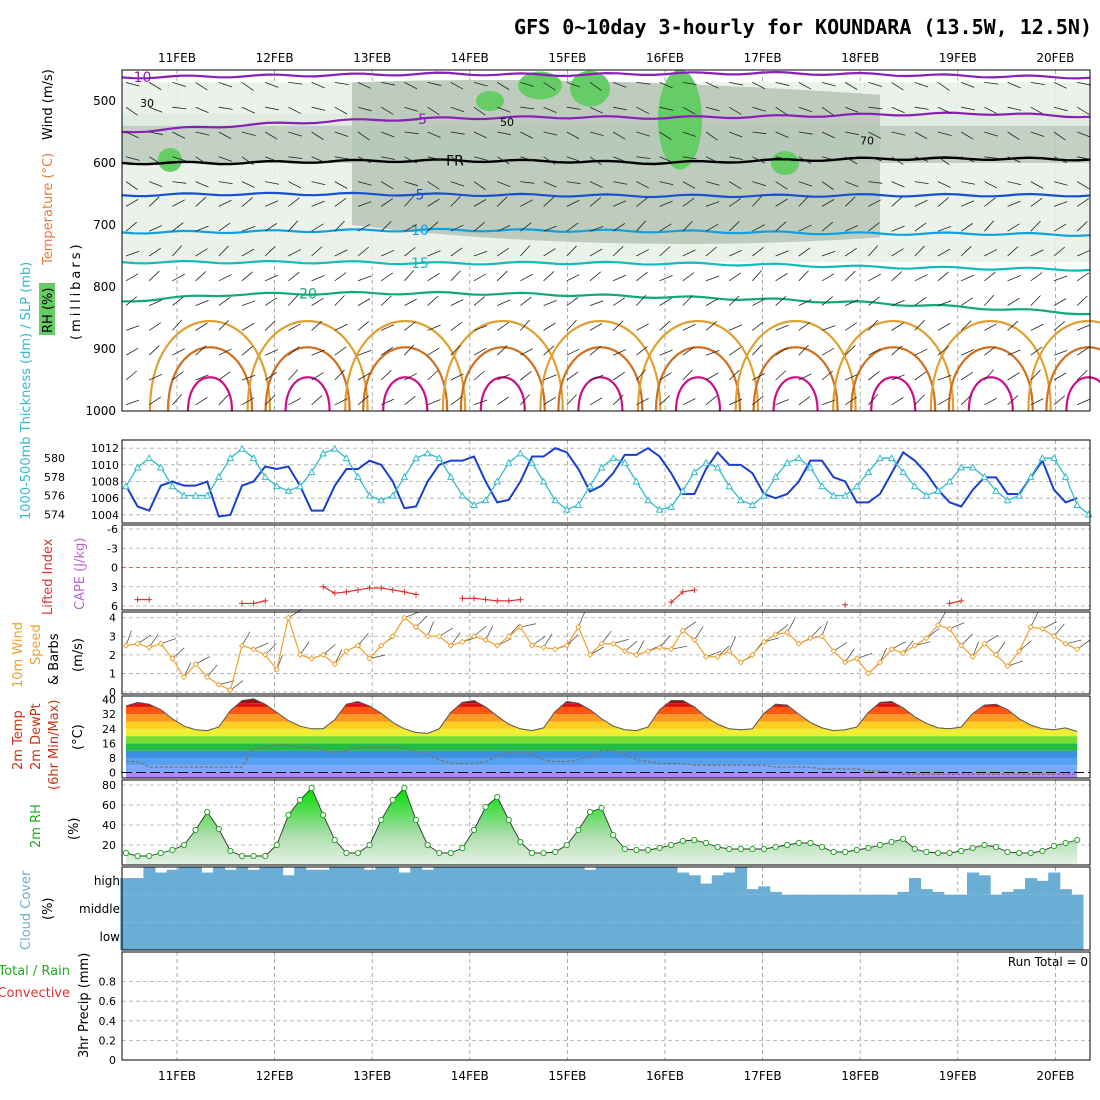 The image size is (1100, 1100). Describe the element at coordinates (665, 58) in the screenshot. I see `date-label-top: 16FEB` at that location.